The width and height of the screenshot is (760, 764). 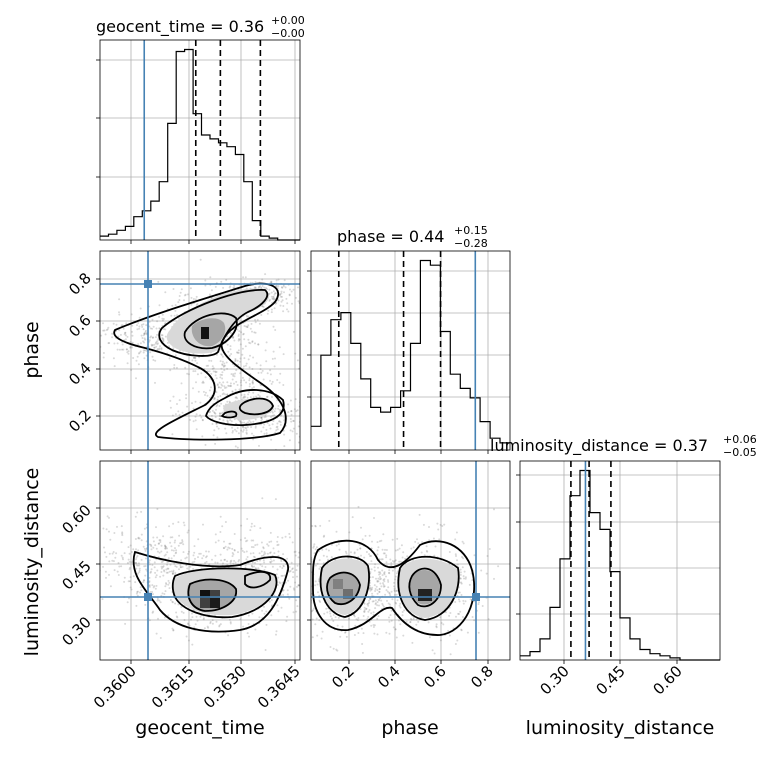 What do you see at coordinates (610, 680) in the screenshot?
I see `ld-x-tick-1: 0.45` at bounding box center [610, 680].